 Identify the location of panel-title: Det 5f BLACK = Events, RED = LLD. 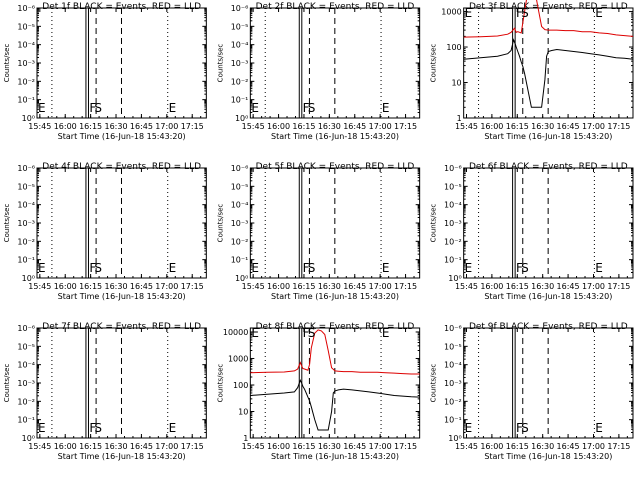
(335, 167).